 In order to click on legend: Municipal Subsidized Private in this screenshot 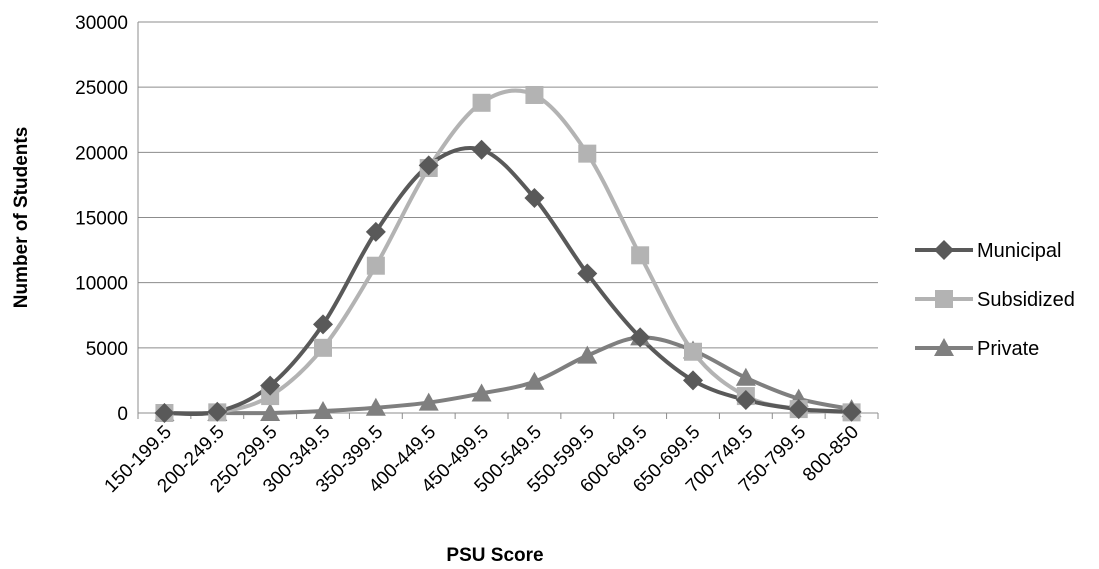, I will do `click(995, 300)`.